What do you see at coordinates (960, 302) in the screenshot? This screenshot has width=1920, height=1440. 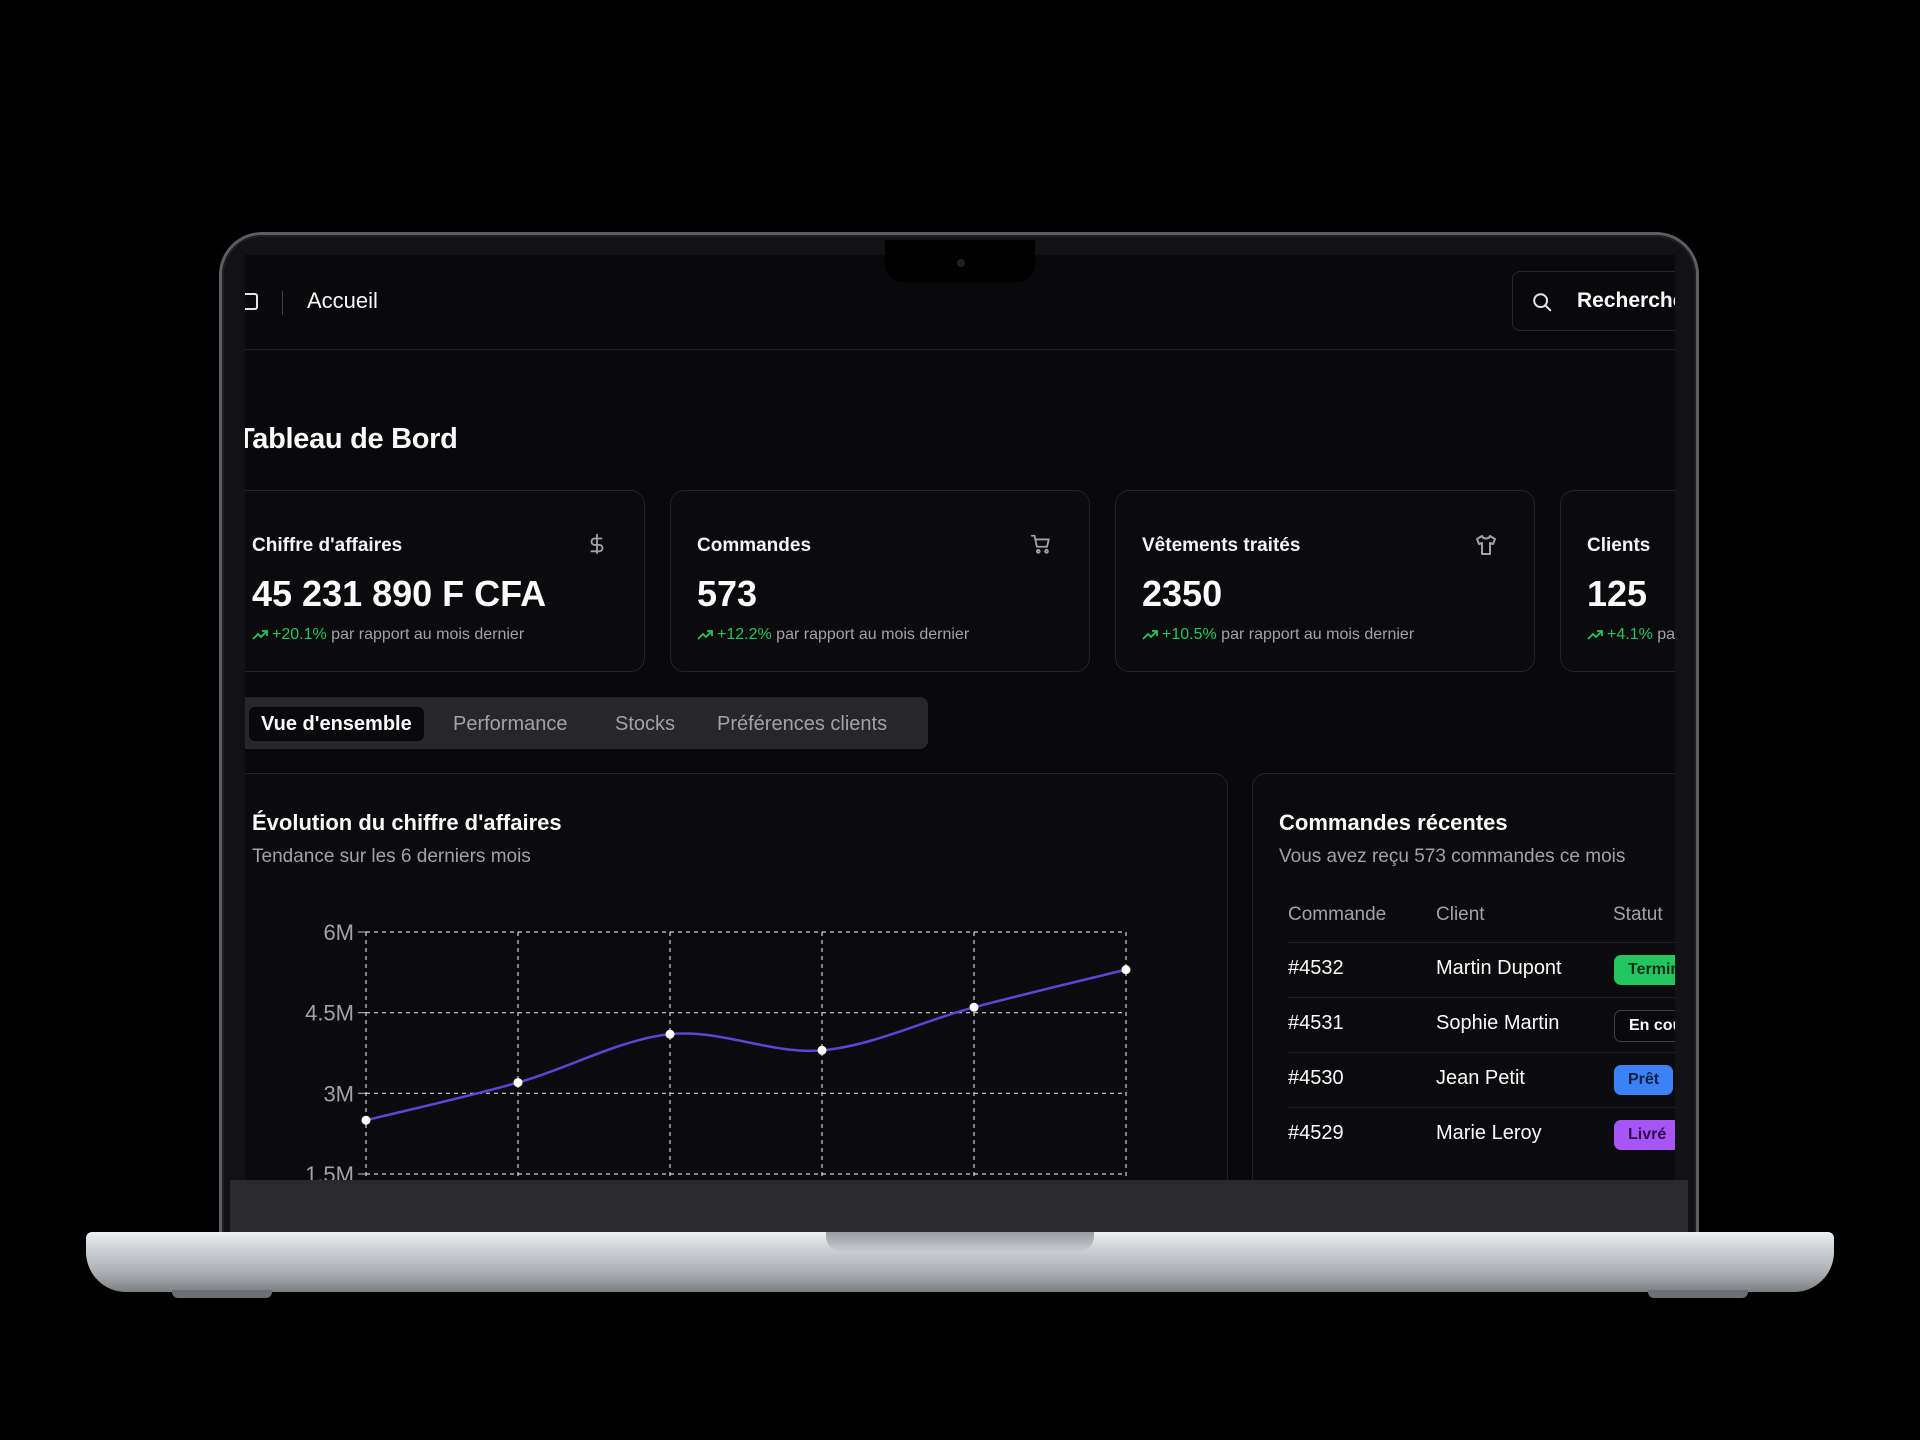 I see `topbar: Accueil Recherche` at bounding box center [960, 302].